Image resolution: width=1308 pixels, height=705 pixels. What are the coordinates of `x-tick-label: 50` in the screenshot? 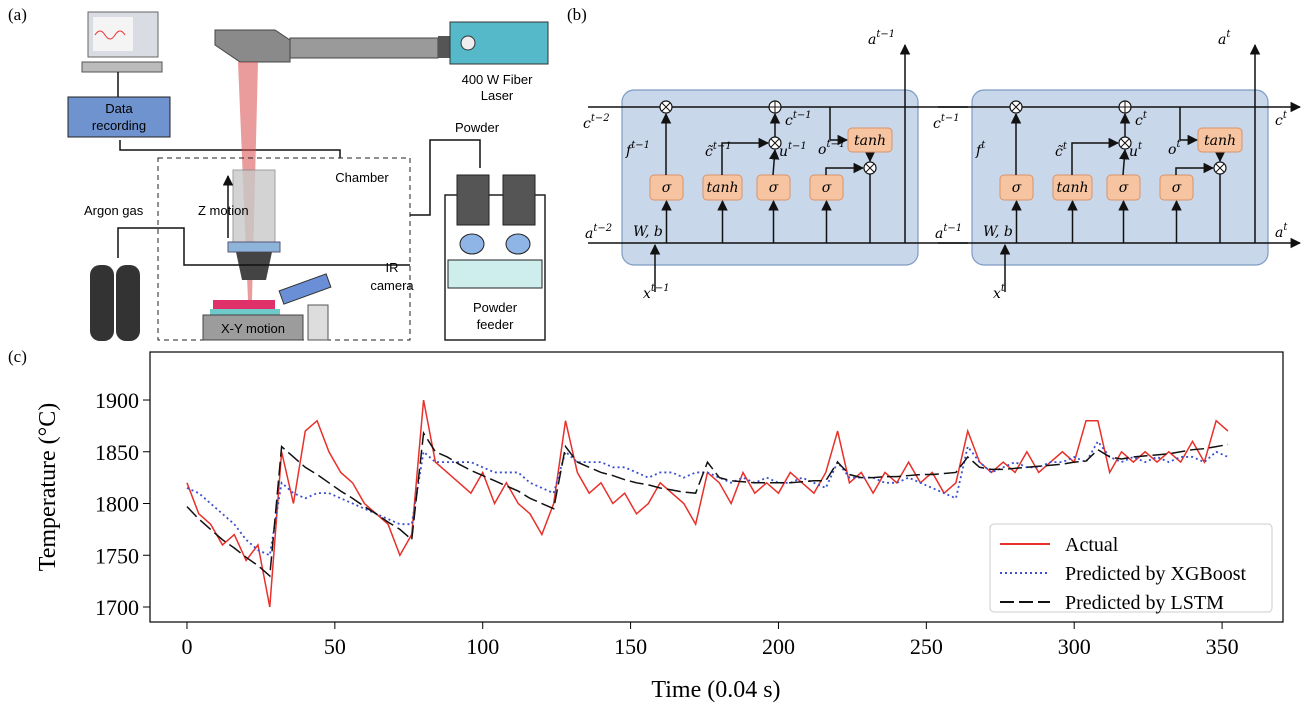 It's located at (335, 646).